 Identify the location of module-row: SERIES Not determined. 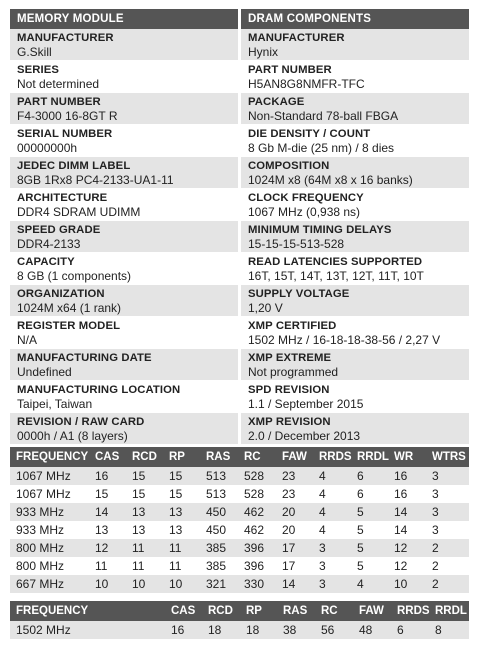
(124, 77).